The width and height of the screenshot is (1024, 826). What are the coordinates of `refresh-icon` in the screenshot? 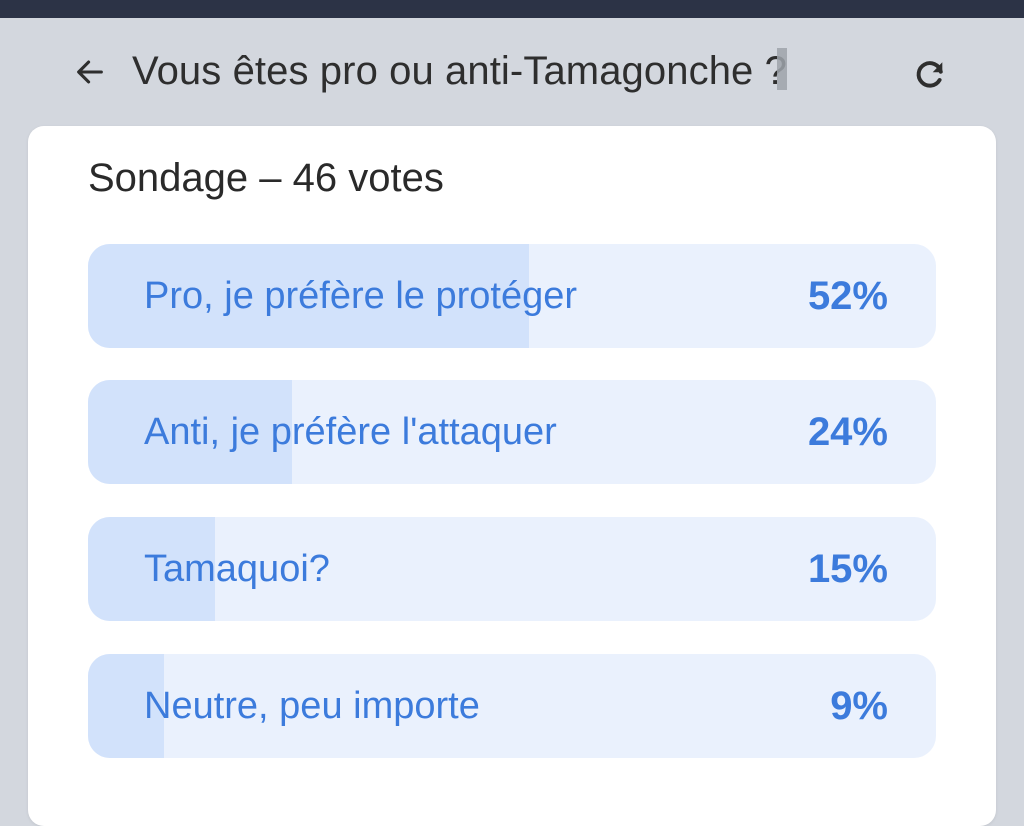 It's located at (929, 74).